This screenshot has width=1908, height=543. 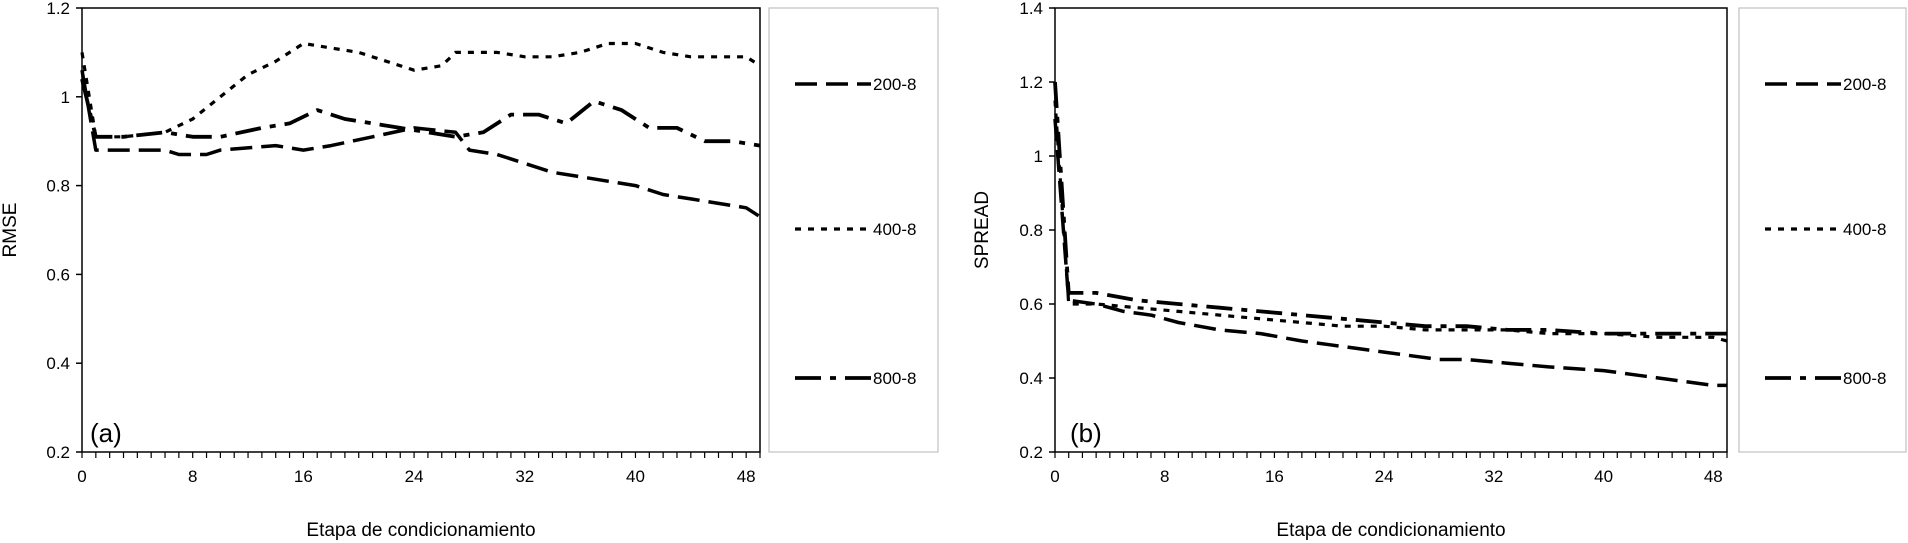 What do you see at coordinates (1086, 433) in the screenshot?
I see `chart-2-panel-label: (b)` at bounding box center [1086, 433].